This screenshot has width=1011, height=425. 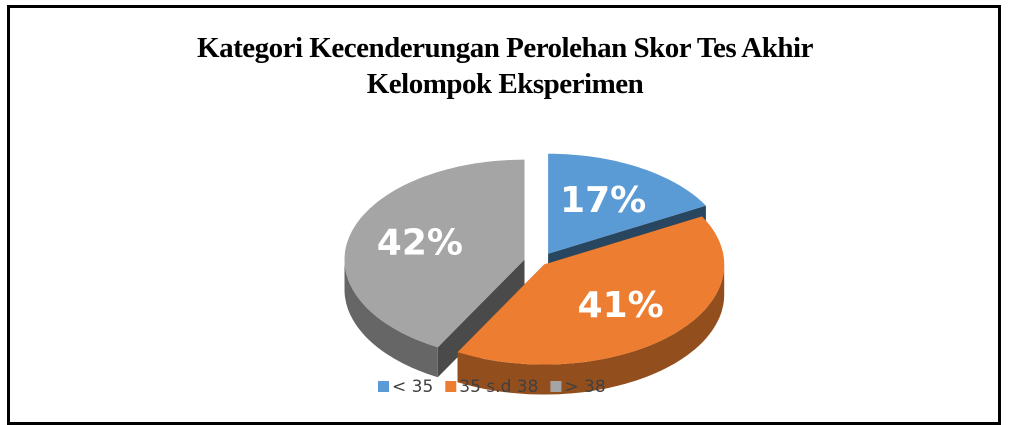 I want to click on slice-edge, so click(x=481, y=318).